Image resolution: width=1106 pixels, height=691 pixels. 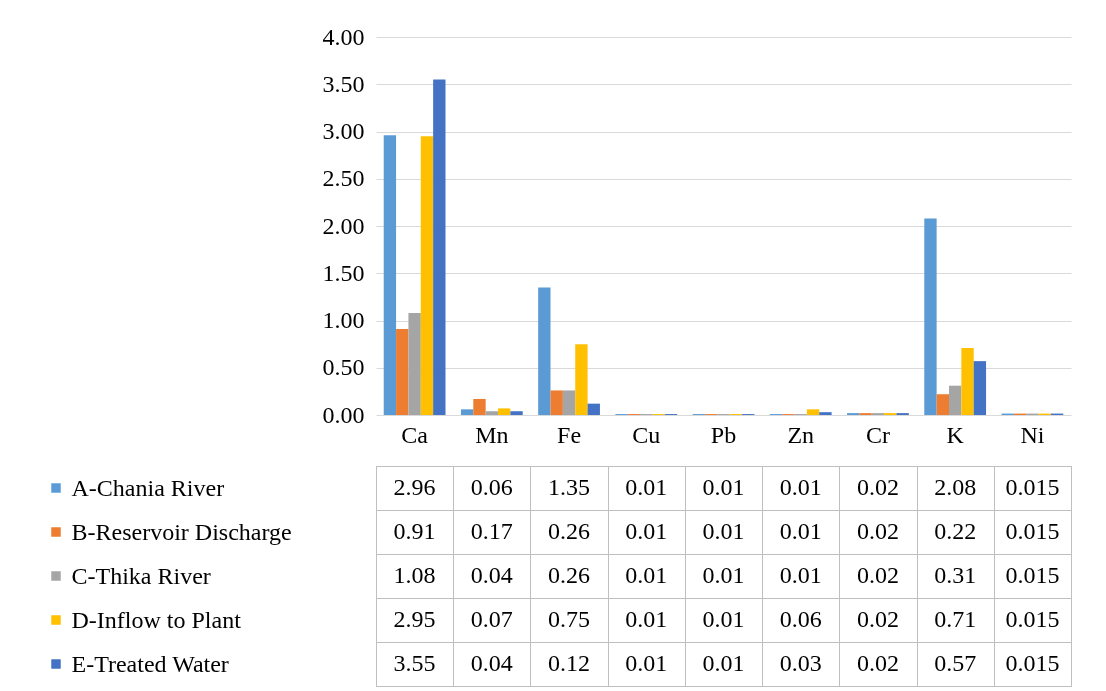 I want to click on legend-label: E-Treated Water, so click(x=150, y=663).